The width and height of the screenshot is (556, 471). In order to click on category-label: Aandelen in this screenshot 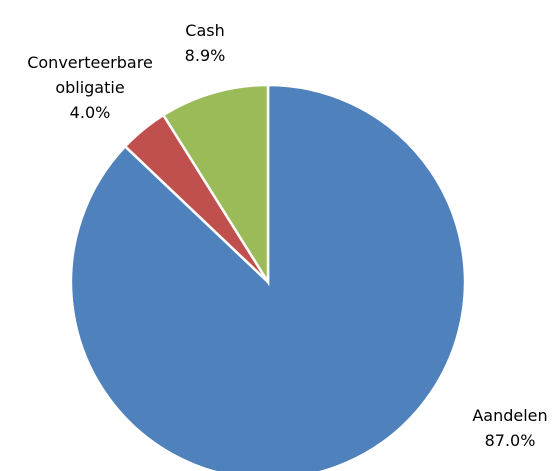, I will do `click(510, 415)`.